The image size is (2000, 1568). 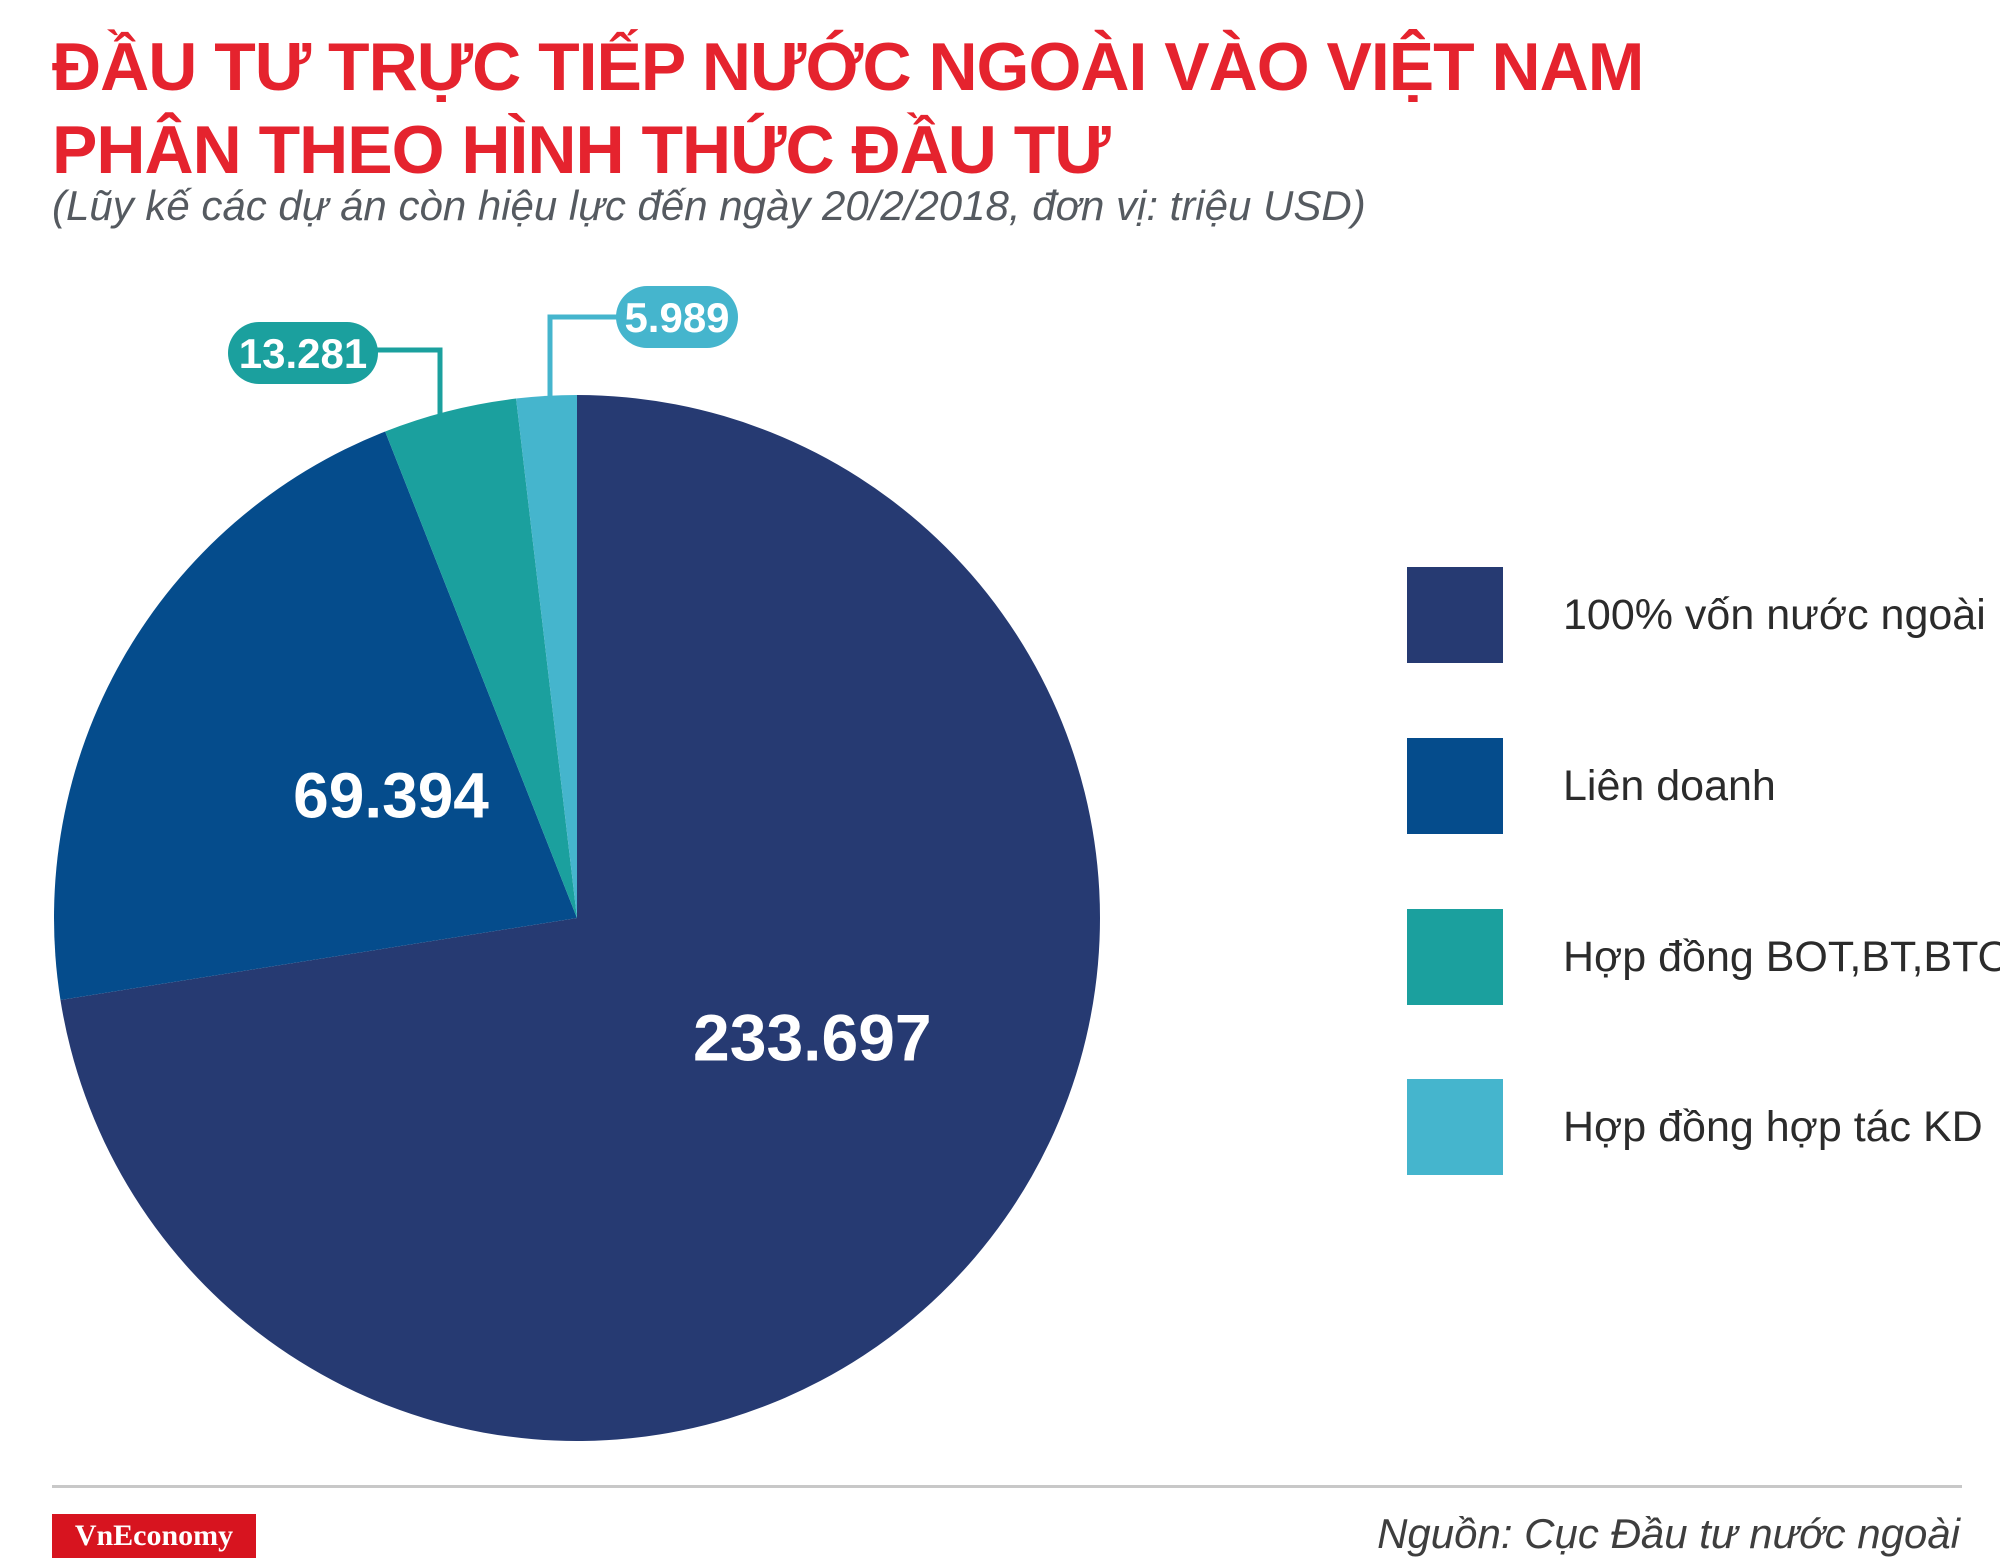 I want to click on pie-slice-hop-tac-kd, so click(x=546, y=656).